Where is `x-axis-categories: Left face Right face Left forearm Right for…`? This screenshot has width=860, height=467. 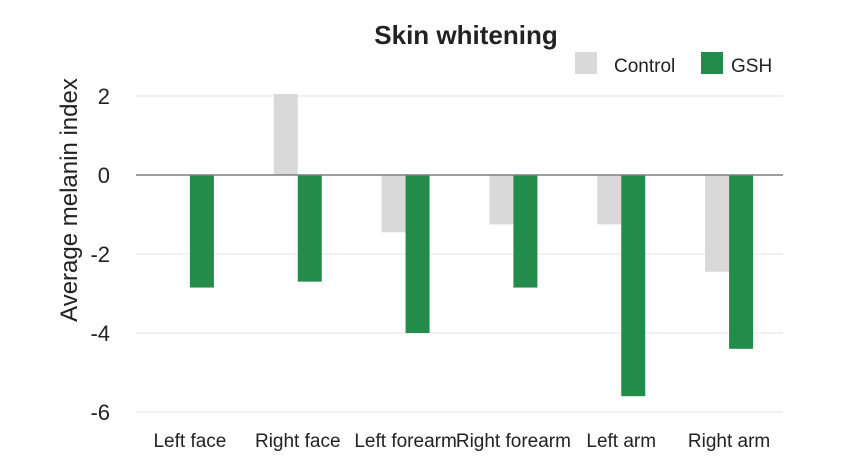
x-axis-categories: Left face Right face Left forearm Right for… is located at coordinates (461, 441).